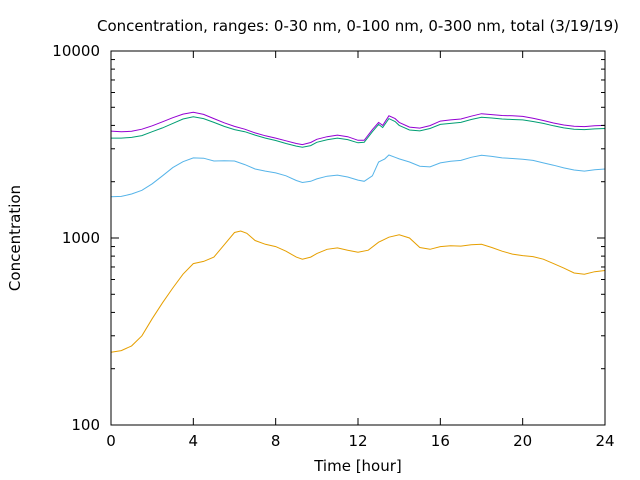 This screenshot has width=640, height=480. Describe the element at coordinates (15, 238) in the screenshot. I see `y-axis-label: Concentration` at that location.